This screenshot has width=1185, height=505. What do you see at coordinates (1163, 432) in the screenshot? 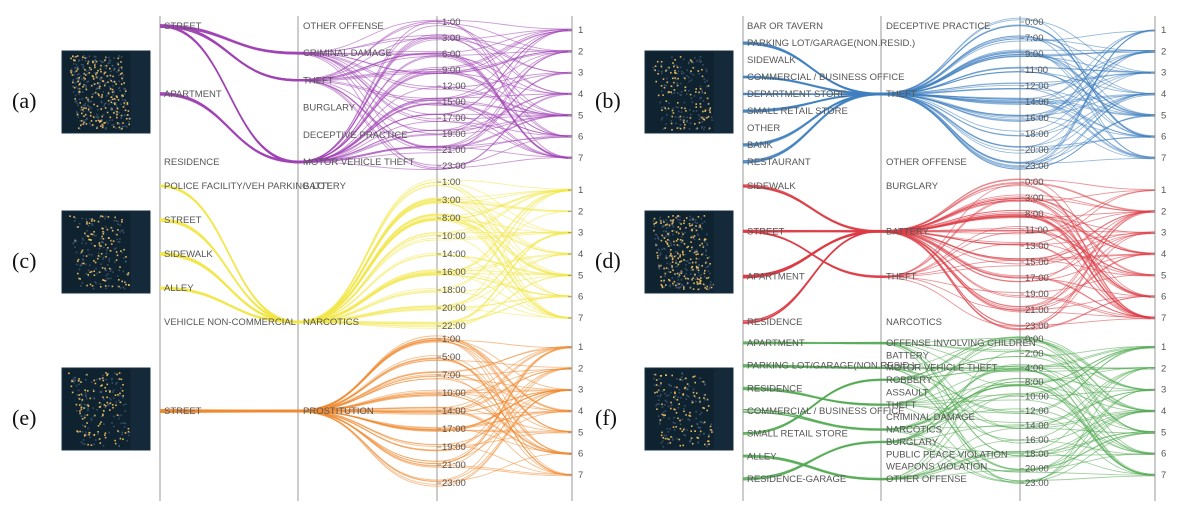
I see `day-tick-label: 5` at bounding box center [1163, 432].